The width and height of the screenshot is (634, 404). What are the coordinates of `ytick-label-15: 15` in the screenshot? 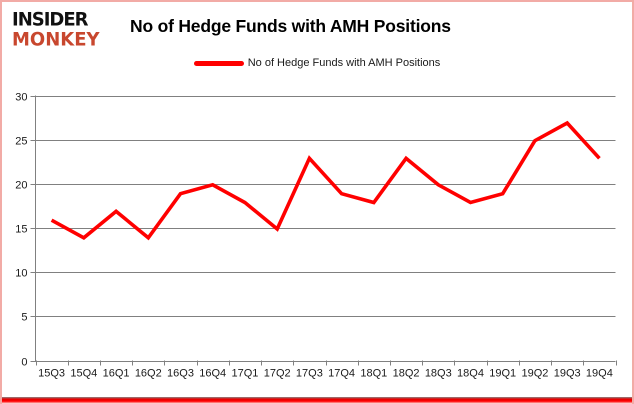 It's located at (21, 230).